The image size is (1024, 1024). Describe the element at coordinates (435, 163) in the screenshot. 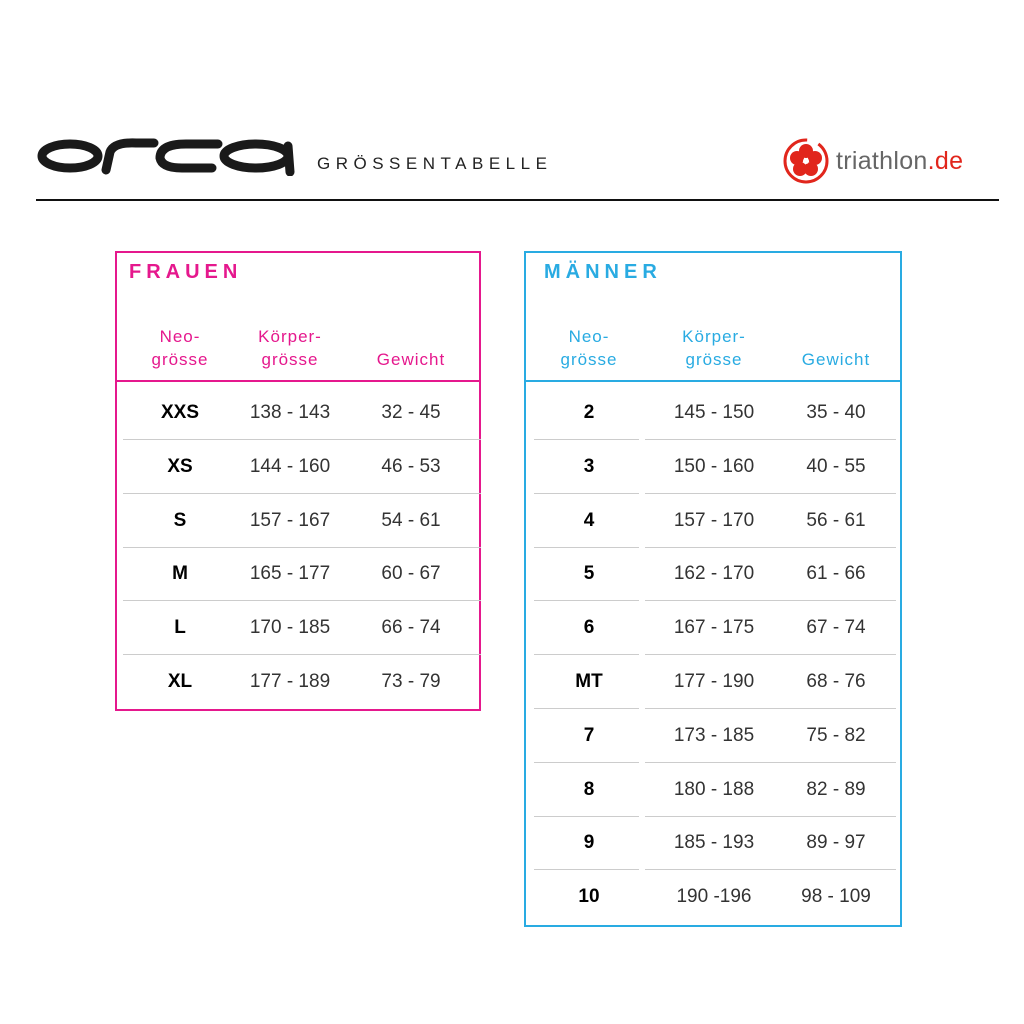

I see `document-title: GRÖSSENTABELLE` at that location.